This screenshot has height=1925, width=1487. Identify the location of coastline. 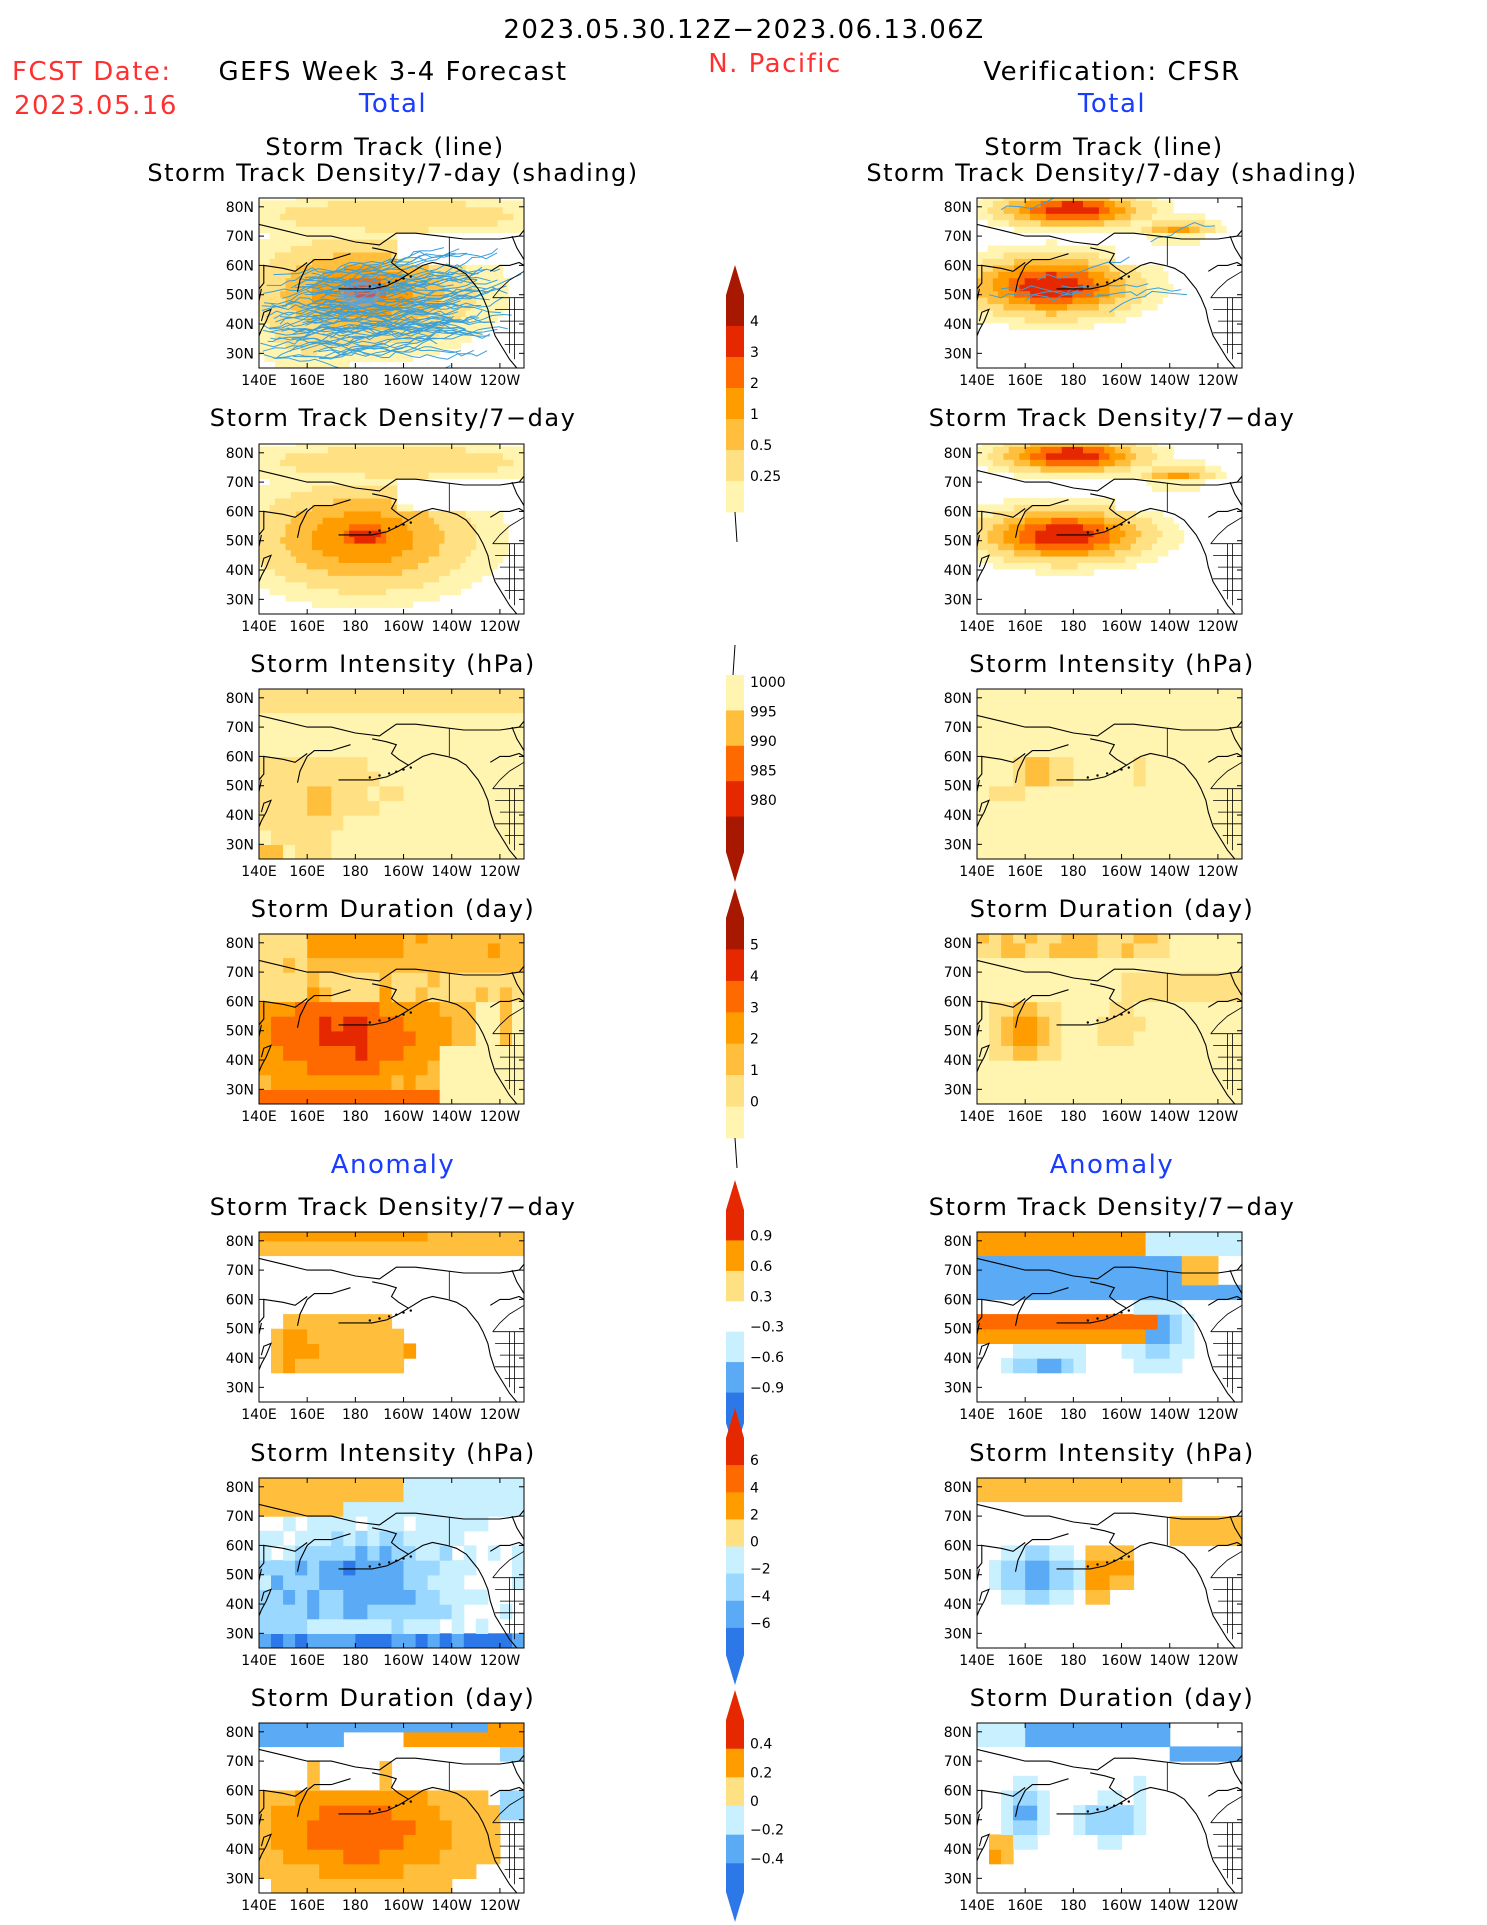
(984, 568).